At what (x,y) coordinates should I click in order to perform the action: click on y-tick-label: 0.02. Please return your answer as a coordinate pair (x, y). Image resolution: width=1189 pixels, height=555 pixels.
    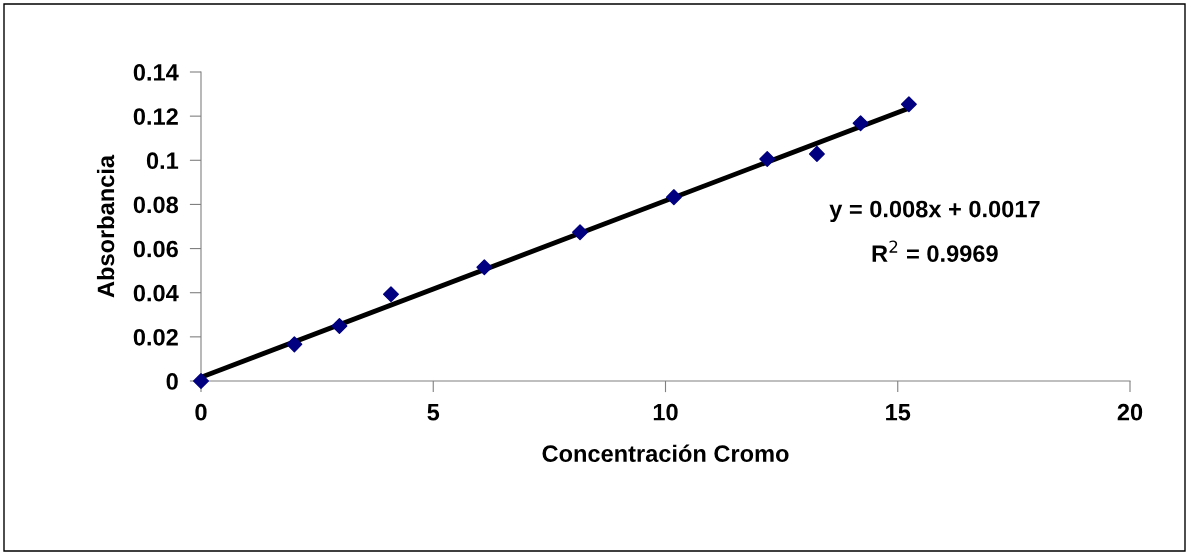
    Looking at the image, I should click on (155, 337).